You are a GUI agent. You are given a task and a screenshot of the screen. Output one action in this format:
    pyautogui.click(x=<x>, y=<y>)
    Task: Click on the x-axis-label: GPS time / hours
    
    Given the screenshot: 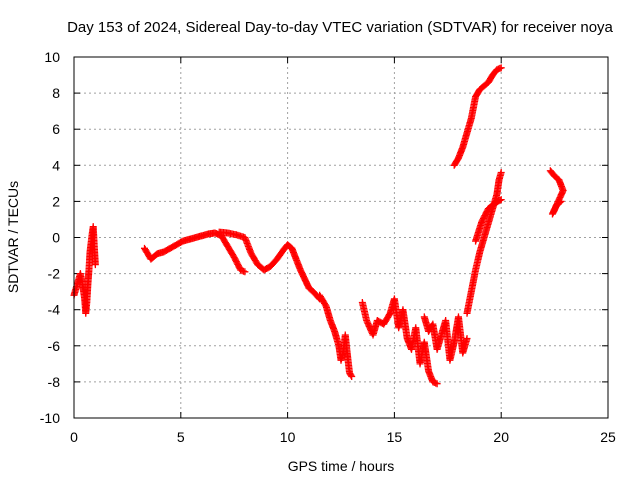 What is the action you would take?
    pyautogui.click(x=341, y=466)
    